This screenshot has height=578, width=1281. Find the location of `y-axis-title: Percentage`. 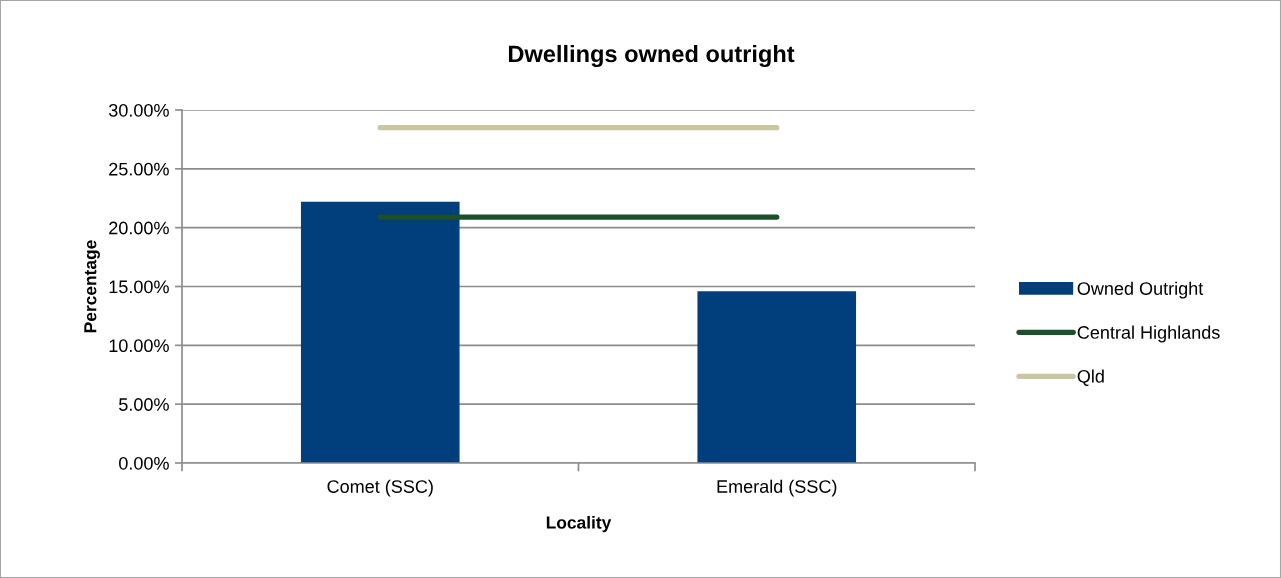

y-axis-title: Percentage is located at coordinates (92, 286).